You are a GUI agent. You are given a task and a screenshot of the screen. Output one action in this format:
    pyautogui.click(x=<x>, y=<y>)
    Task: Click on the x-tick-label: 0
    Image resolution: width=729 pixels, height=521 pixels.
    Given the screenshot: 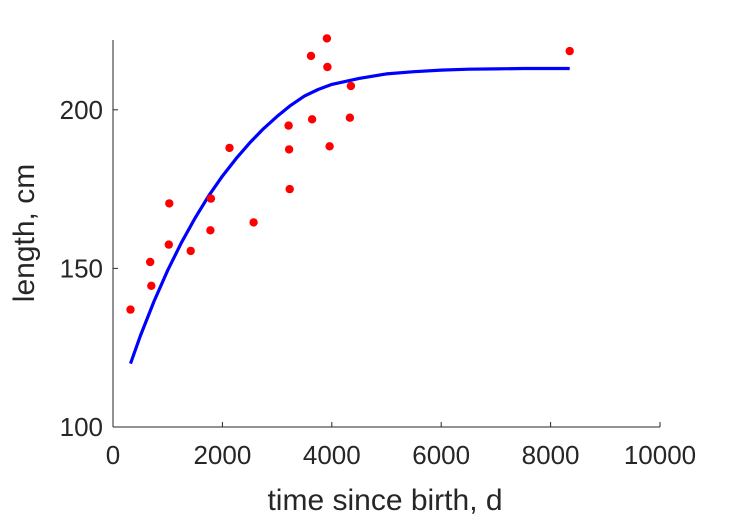 What is the action you would take?
    pyautogui.click(x=113, y=455)
    